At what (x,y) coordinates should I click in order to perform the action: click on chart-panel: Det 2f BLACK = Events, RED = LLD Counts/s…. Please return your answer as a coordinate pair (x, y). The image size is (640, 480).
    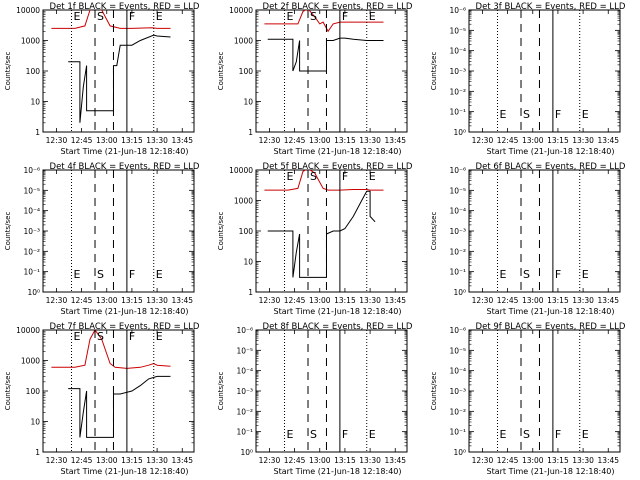
    Looking at the image, I should click on (315, 79).